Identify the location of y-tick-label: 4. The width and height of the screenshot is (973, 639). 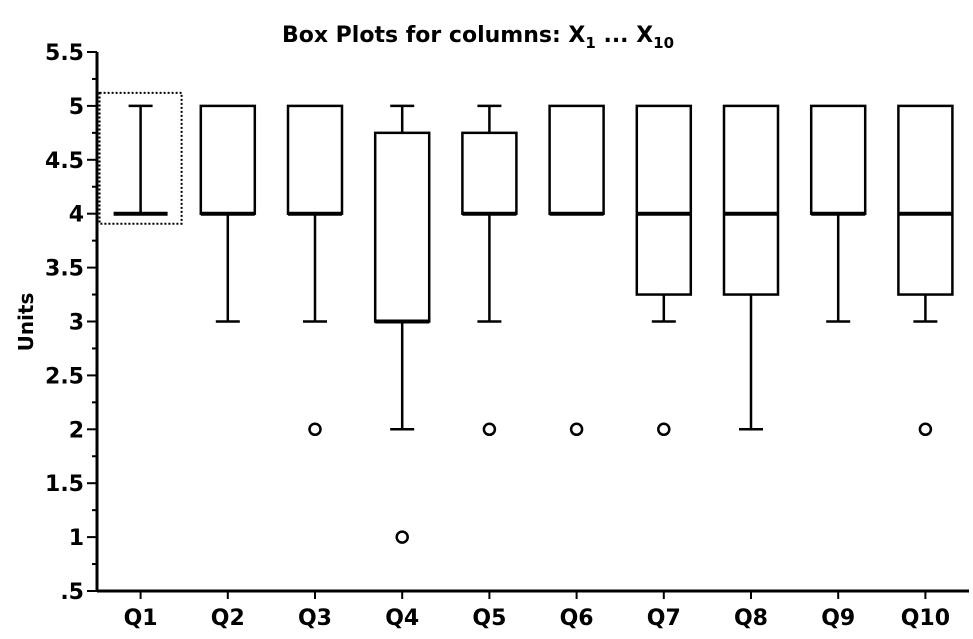
(76, 215).